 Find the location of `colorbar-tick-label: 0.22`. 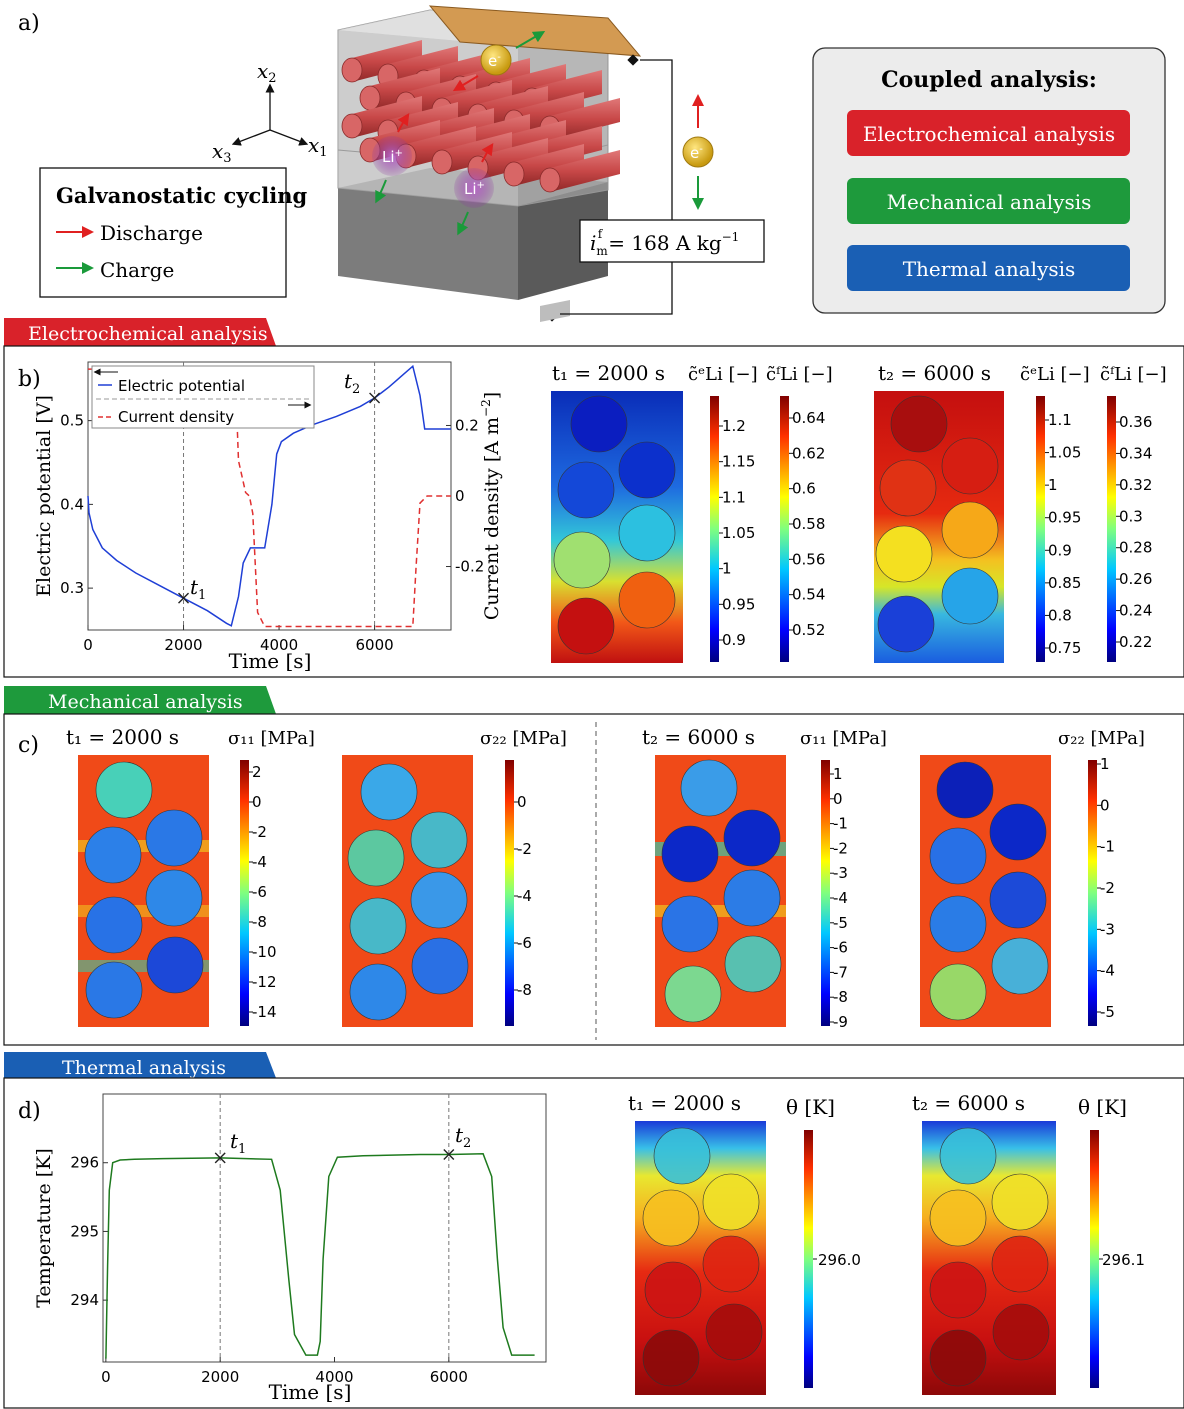

colorbar-tick-label: 0.22 is located at coordinates (1135, 642).